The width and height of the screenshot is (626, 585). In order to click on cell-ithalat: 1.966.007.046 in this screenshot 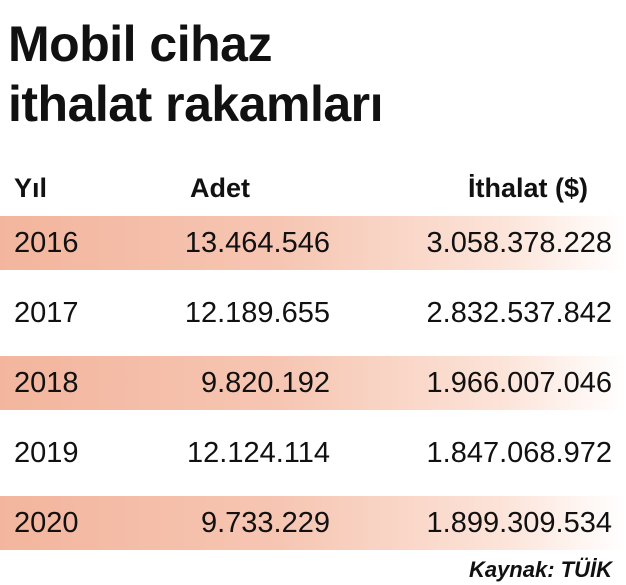, I will do `click(519, 383)`.